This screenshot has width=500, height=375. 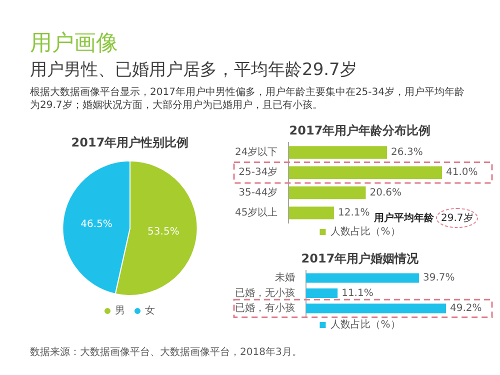 What do you see at coordinates (256, 152) in the screenshot?
I see `y-tick-label: 24岁以下` at bounding box center [256, 152].